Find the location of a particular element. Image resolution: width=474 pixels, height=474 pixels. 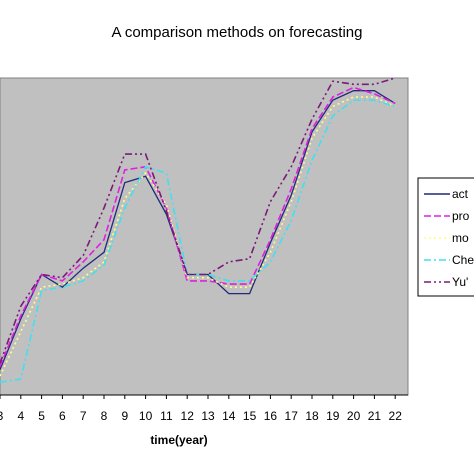

legend-label-1: pro is located at coordinates (461, 216).